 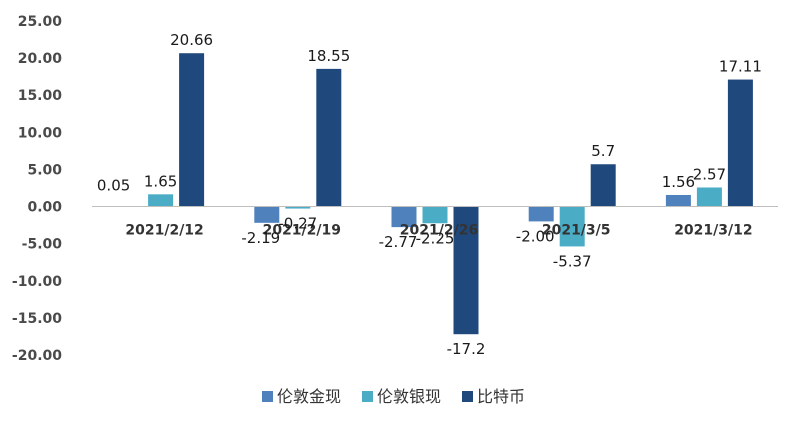 I want to click on data-label: 1.56, so click(x=678, y=182).